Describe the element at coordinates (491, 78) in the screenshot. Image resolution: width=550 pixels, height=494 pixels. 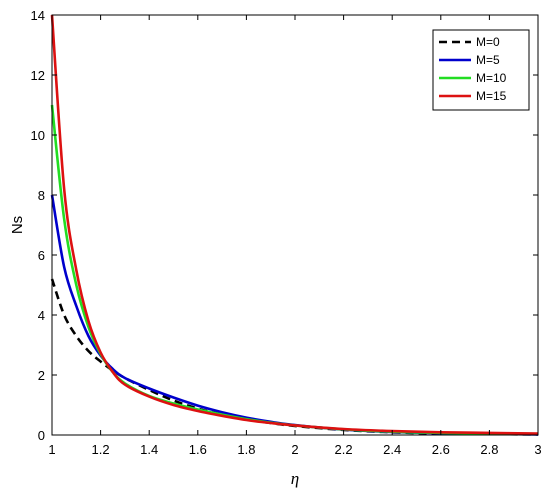
I see `legend-label: M=10` at that location.